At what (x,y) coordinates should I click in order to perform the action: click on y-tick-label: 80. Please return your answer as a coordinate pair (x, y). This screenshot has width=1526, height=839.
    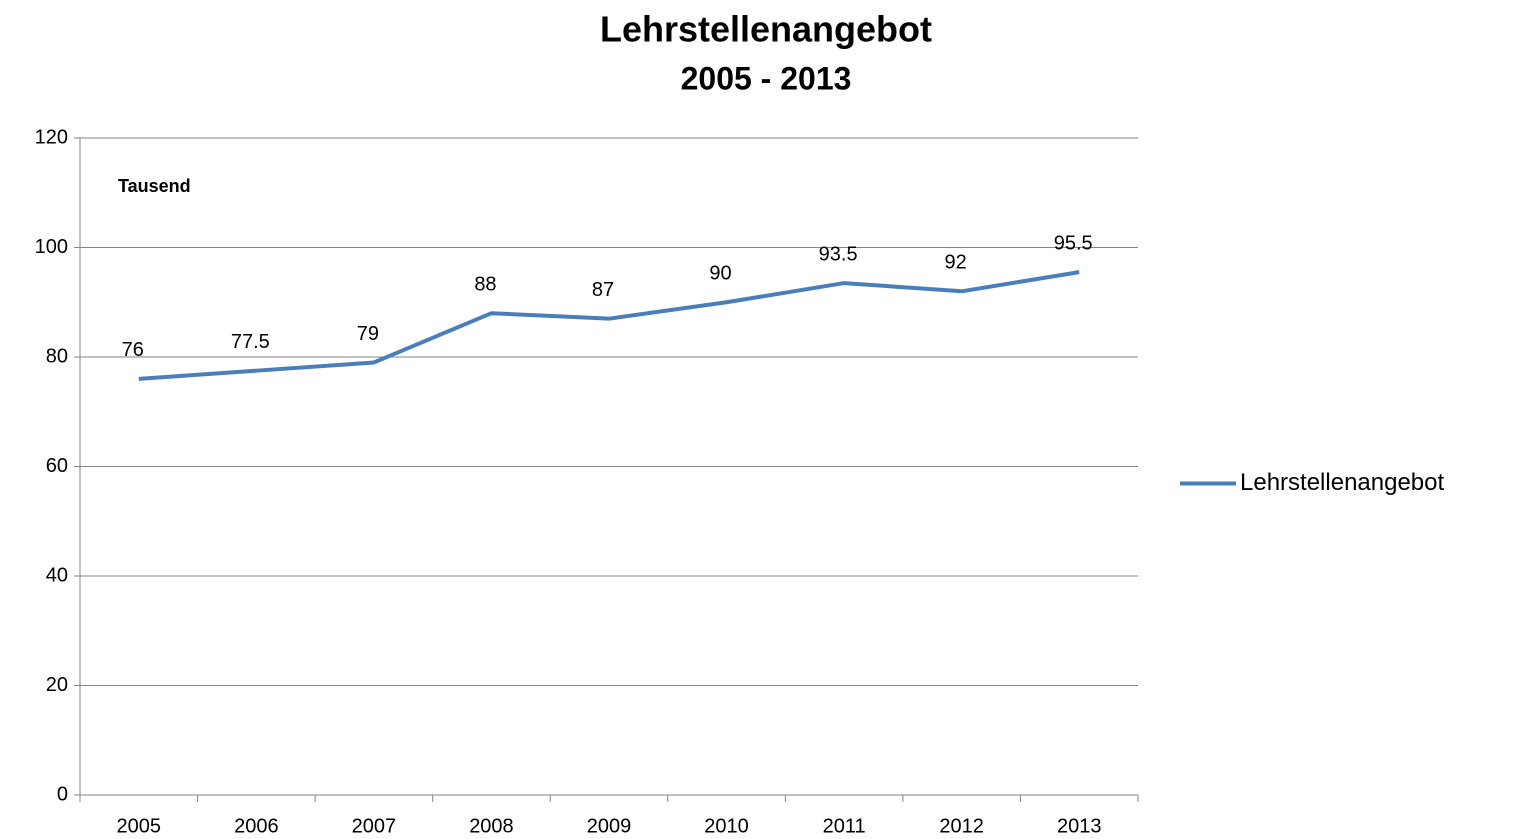
    Looking at the image, I should click on (57, 356).